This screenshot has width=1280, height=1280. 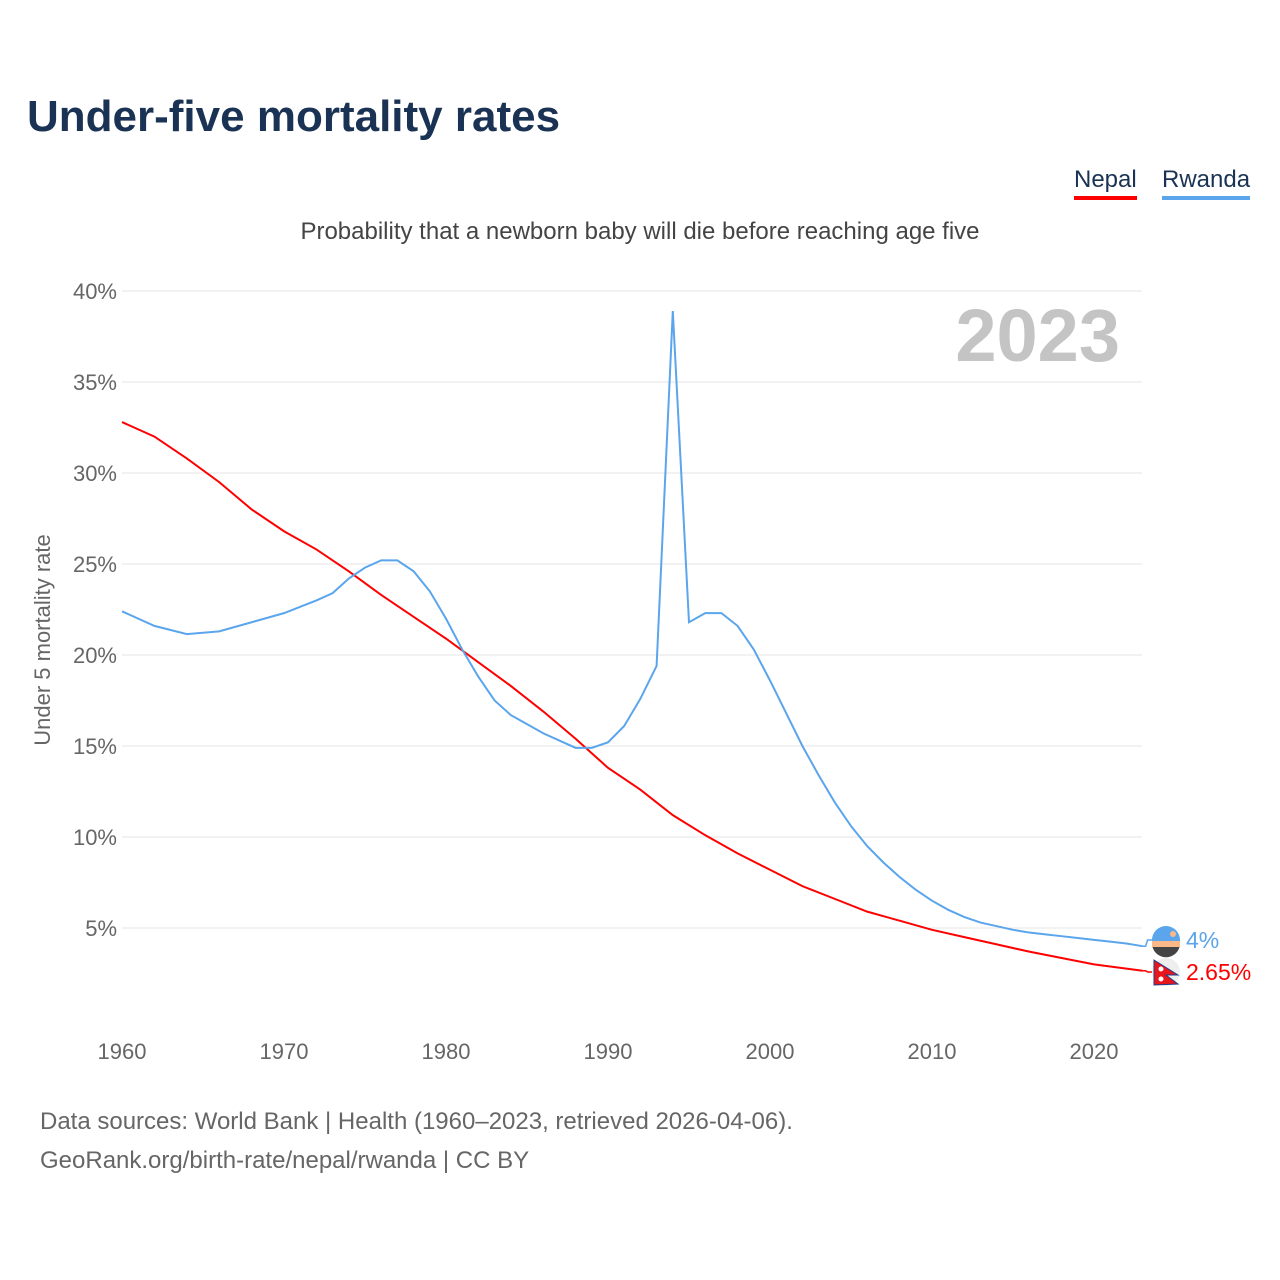 I want to click on y-tick-label: 40%, so click(x=95, y=291).